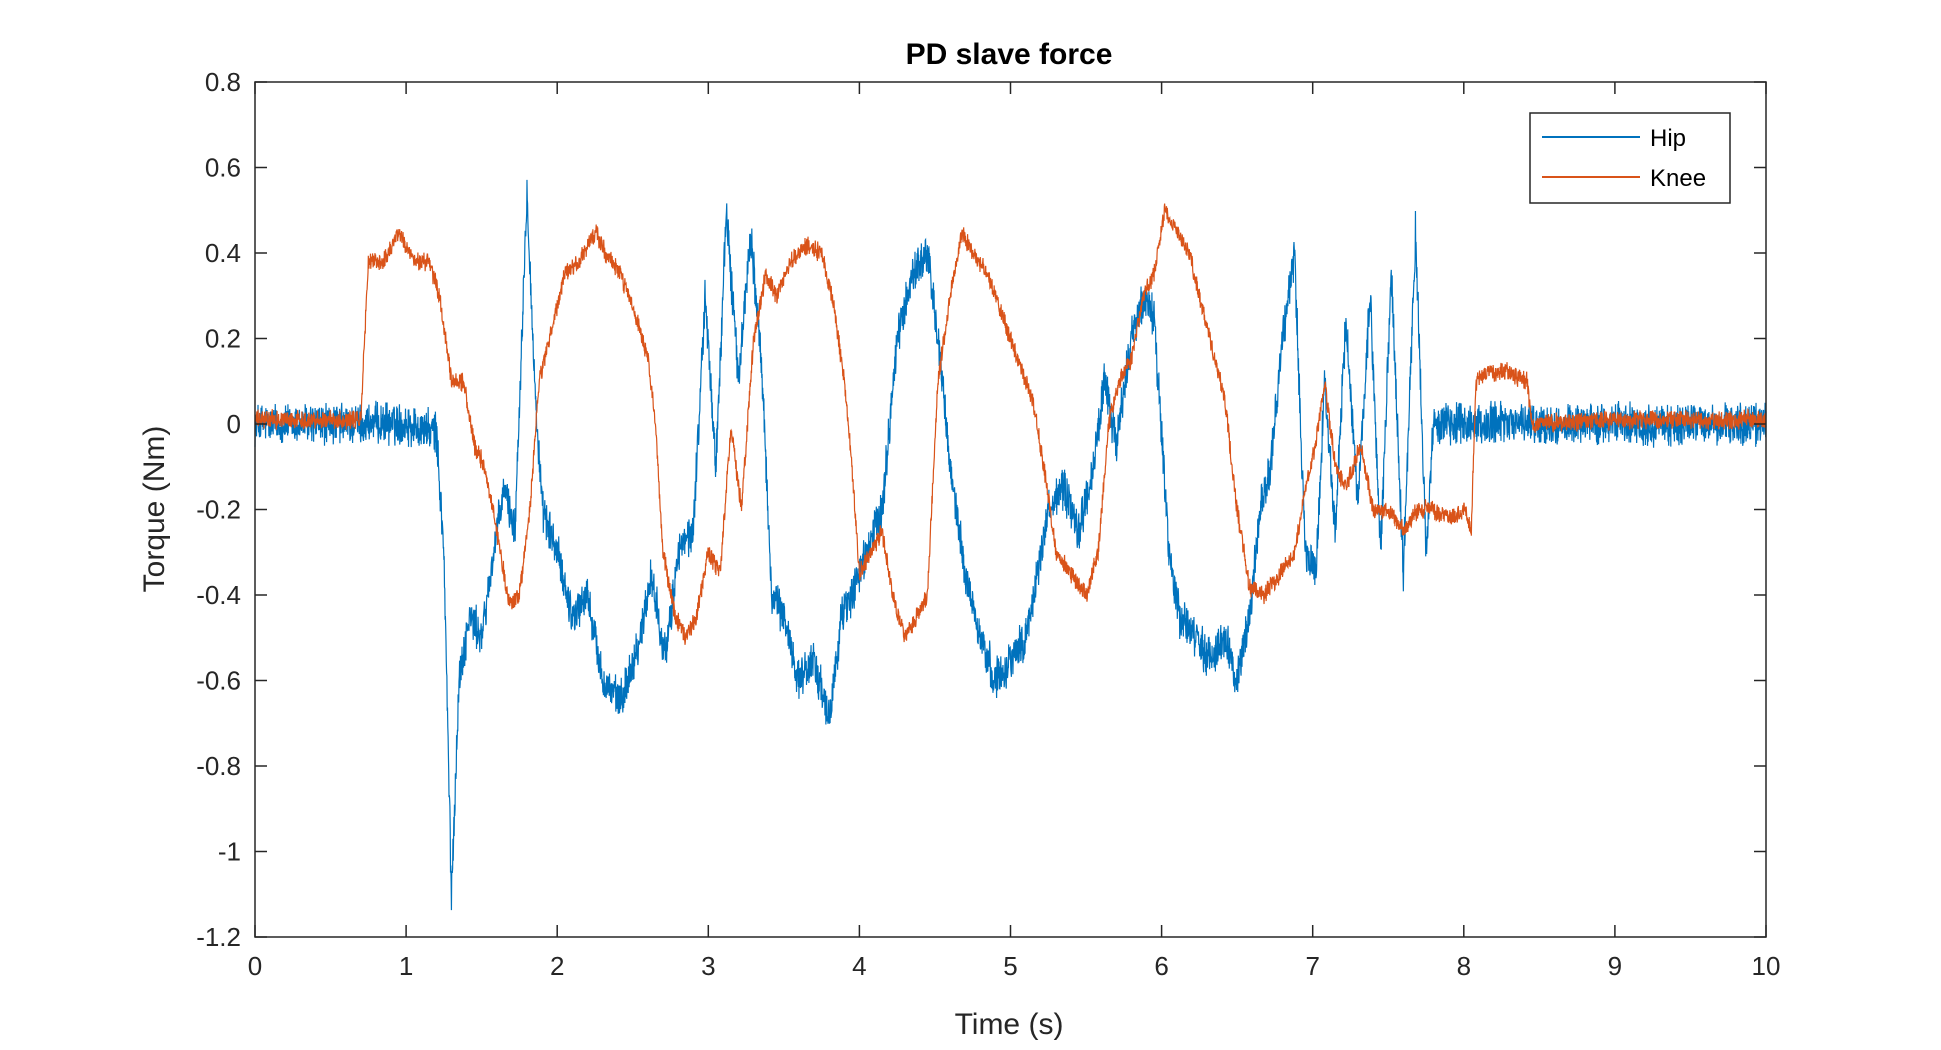 The height and width of the screenshot is (1050, 1941). Describe the element at coordinates (1161, 966) in the screenshot. I see `x-tick-label: 6` at that location.